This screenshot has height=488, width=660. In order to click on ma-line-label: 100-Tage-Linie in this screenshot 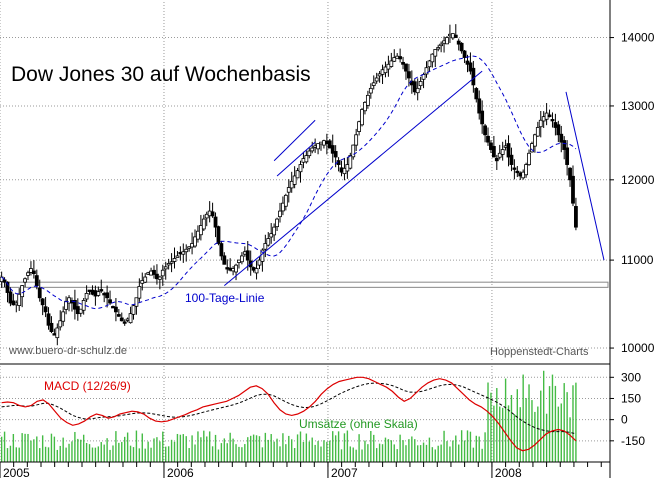, I will do `click(225, 298)`.